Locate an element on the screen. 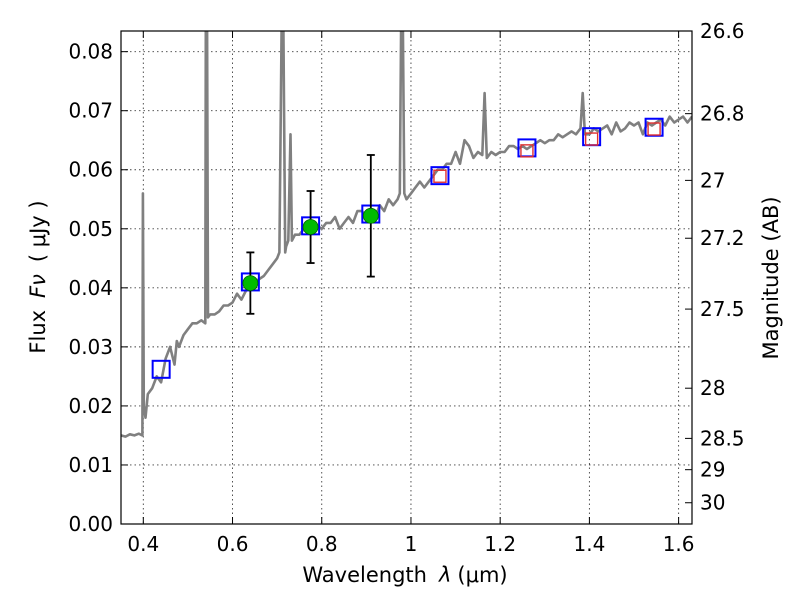  y2-tick-label: 30 is located at coordinates (712, 503).